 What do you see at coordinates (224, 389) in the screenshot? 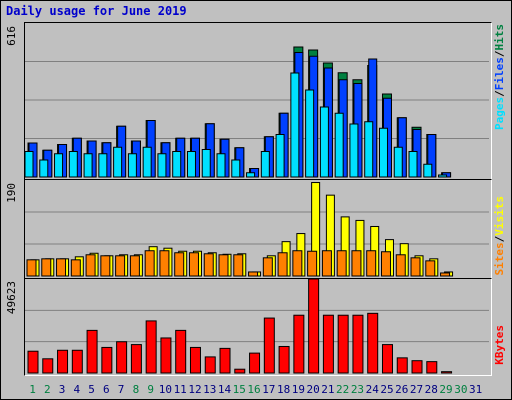
I see `day-label-14: 14` at bounding box center [224, 389].